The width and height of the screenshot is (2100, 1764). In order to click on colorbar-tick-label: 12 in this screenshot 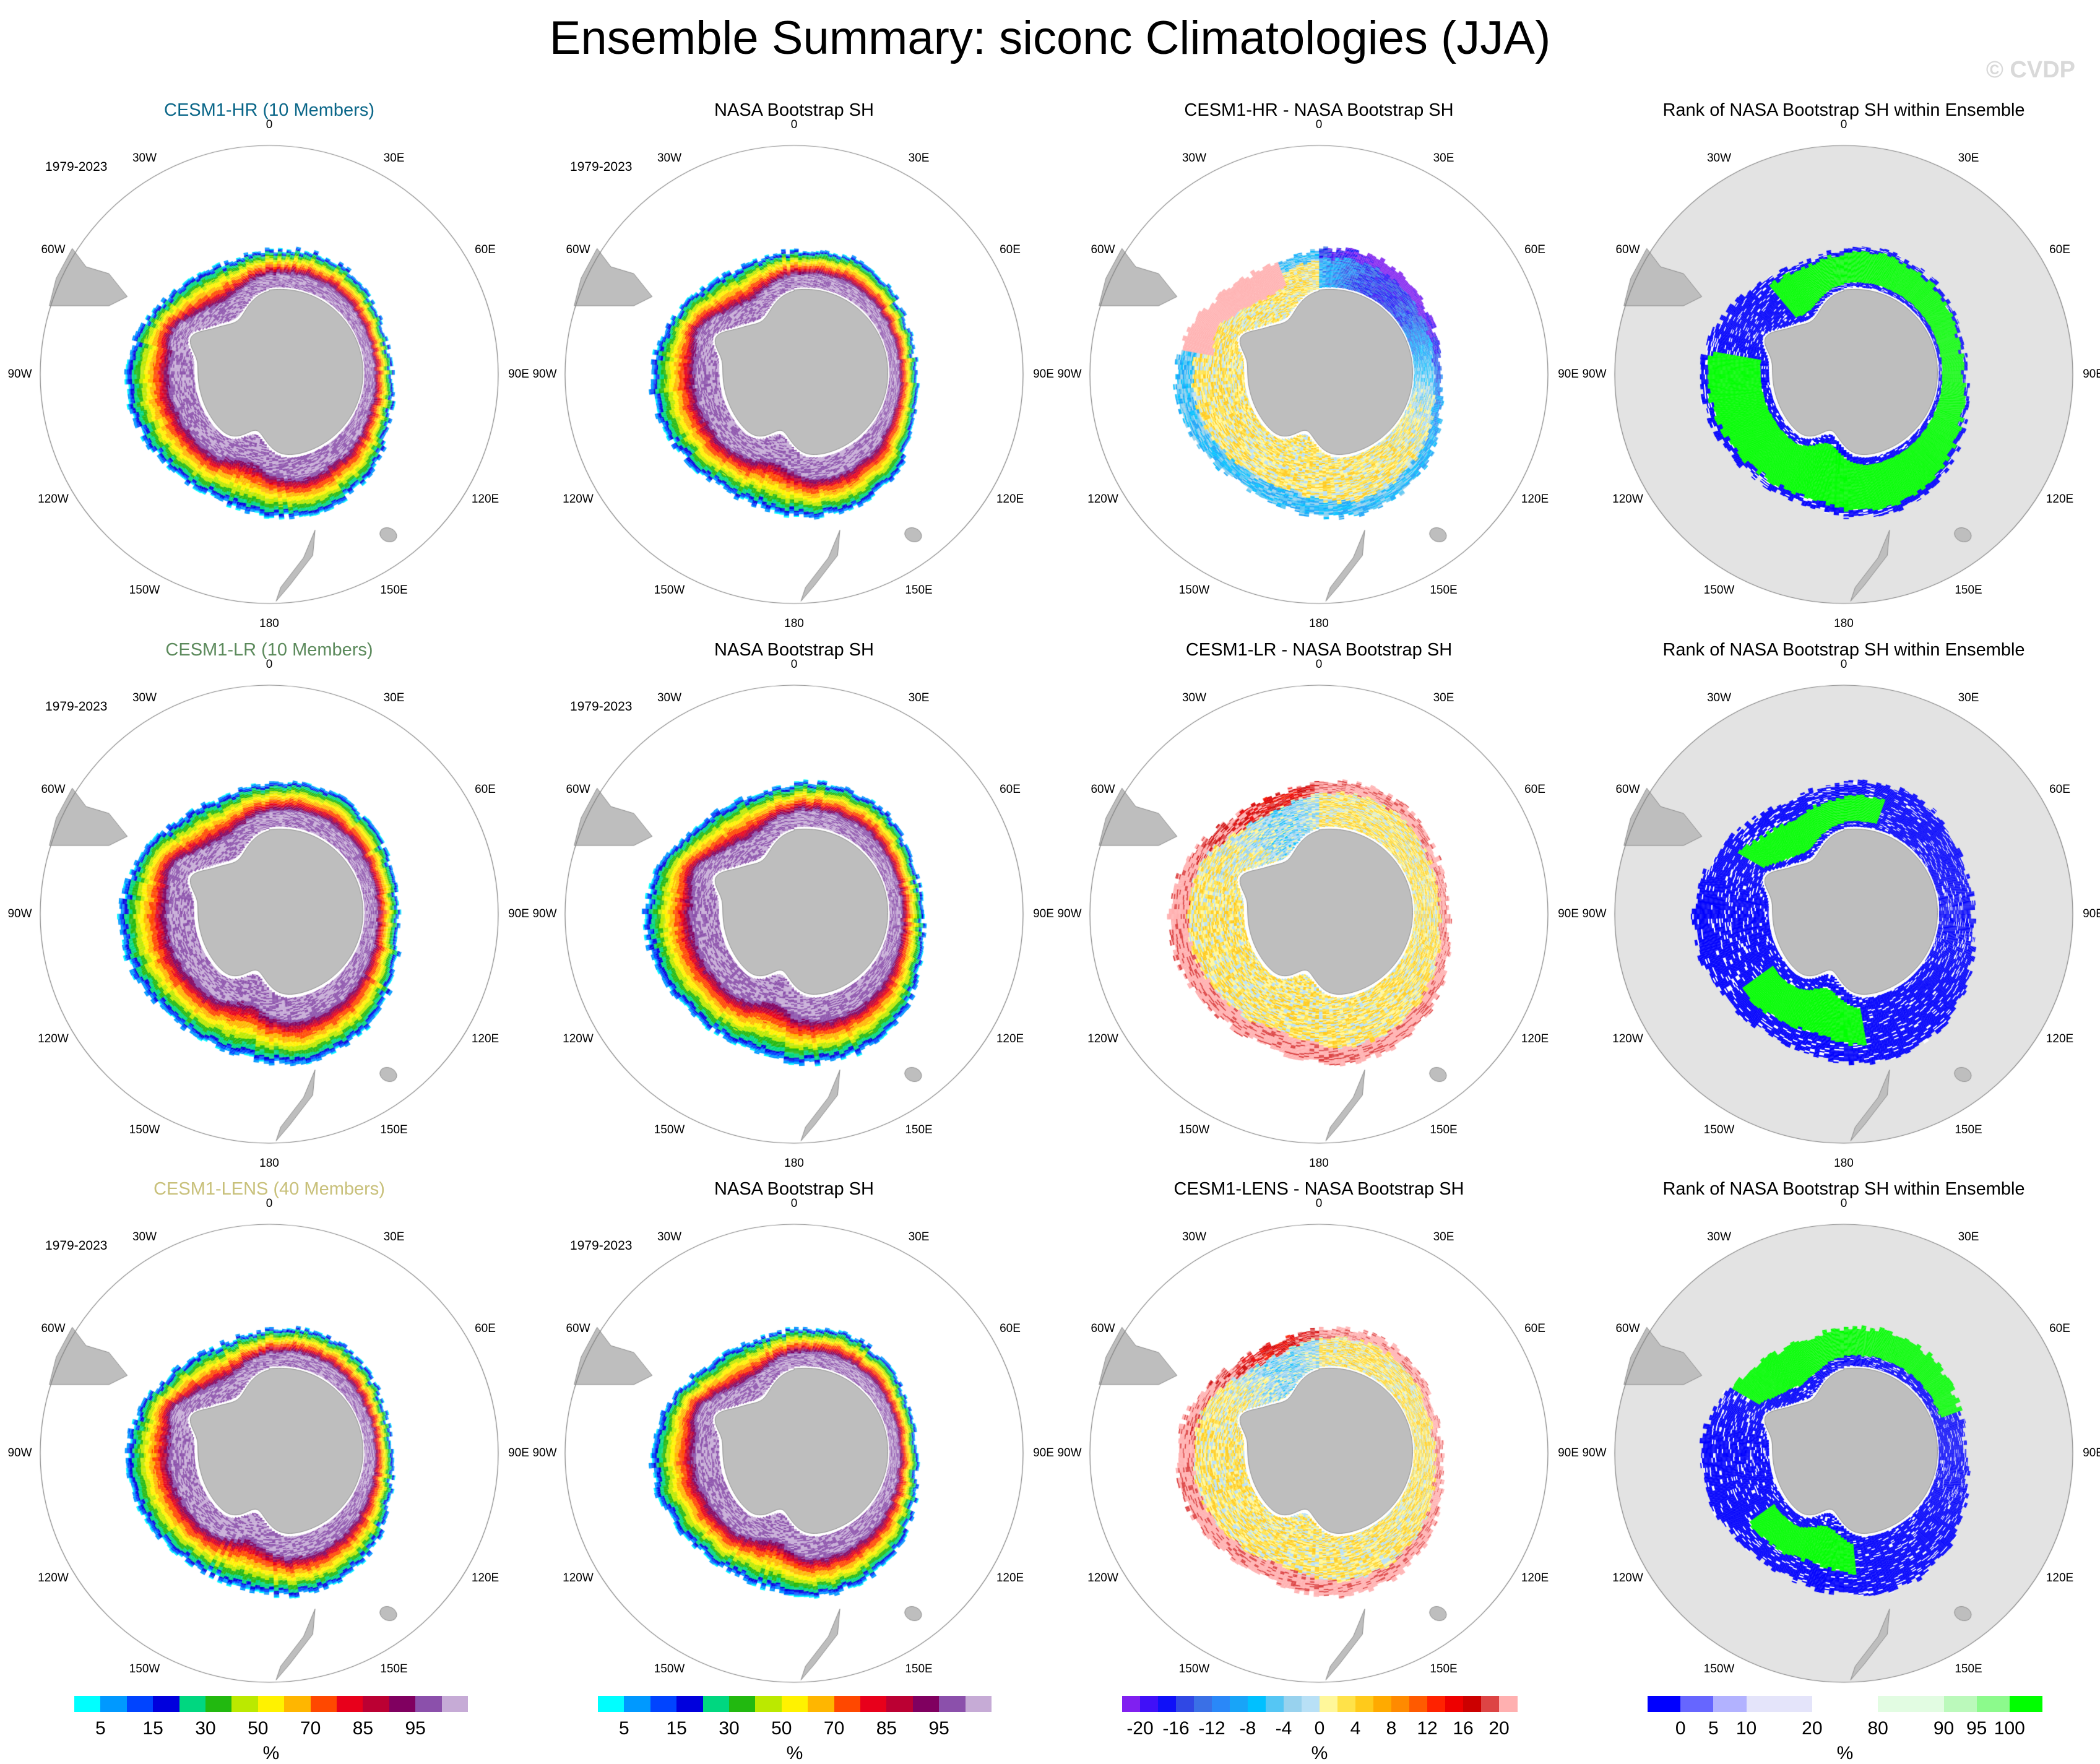, I will do `click(1427, 1728)`.